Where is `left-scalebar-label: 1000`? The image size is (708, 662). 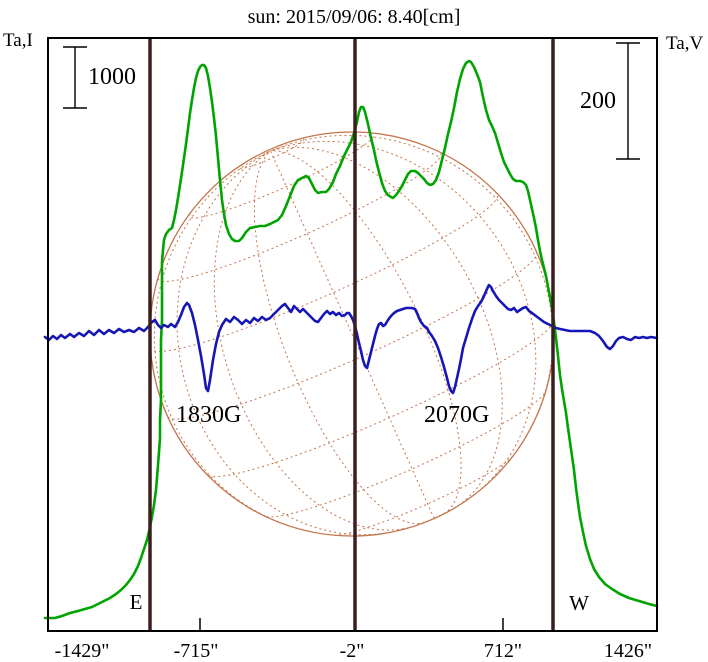
left-scalebar-label: 1000 is located at coordinates (112, 77).